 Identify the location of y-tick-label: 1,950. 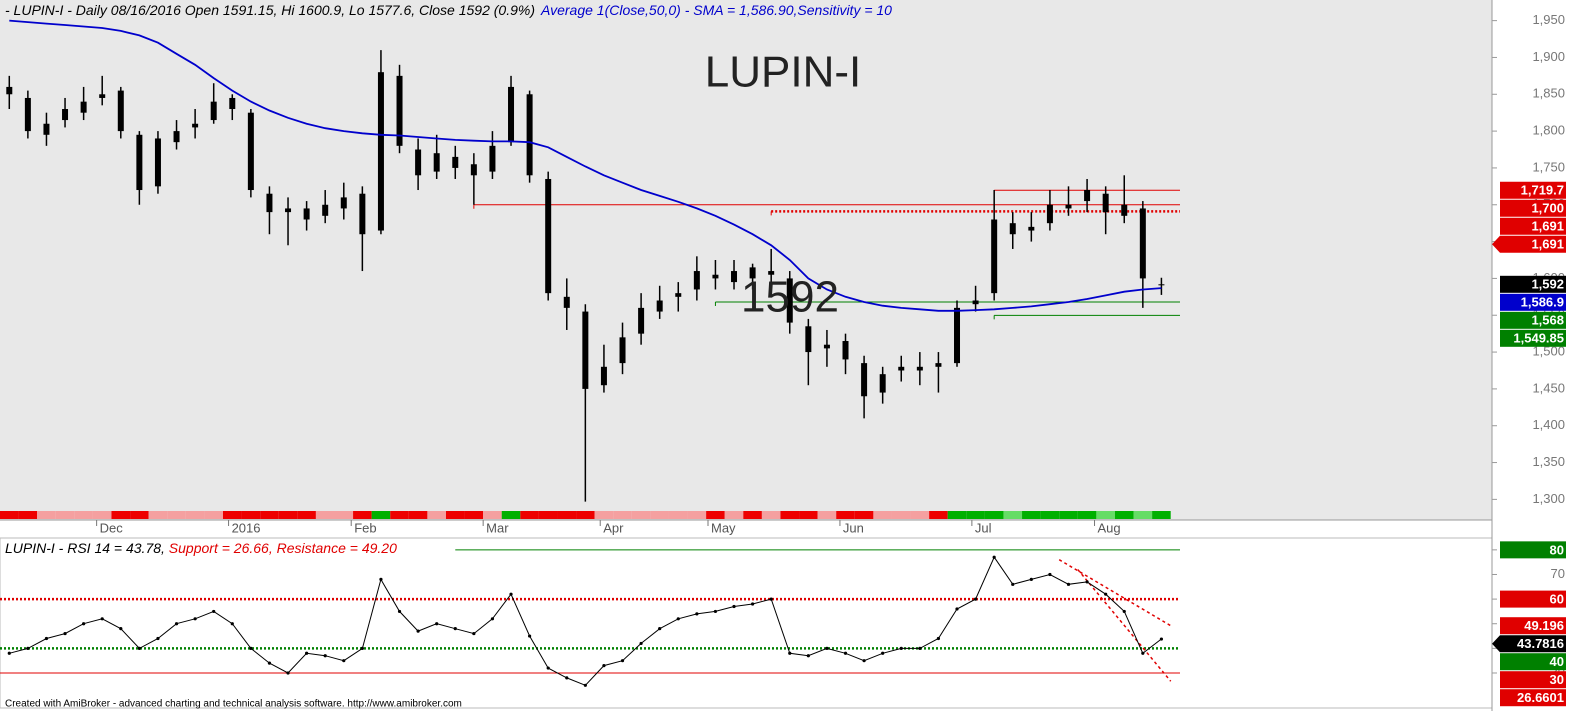
(1548, 19).